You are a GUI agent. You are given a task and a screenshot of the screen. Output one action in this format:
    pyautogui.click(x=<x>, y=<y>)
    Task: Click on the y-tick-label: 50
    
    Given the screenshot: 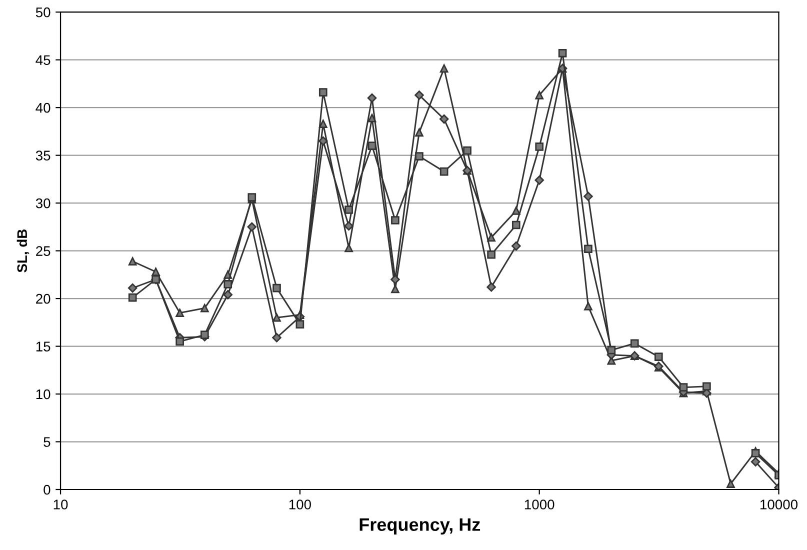 What is the action you would take?
    pyautogui.click(x=43, y=12)
    